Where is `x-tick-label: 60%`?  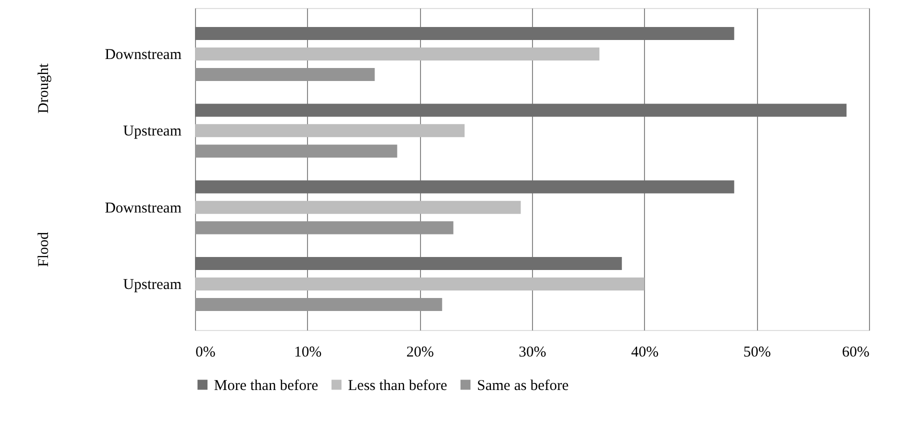 x-tick-label: 60% is located at coordinates (856, 352).